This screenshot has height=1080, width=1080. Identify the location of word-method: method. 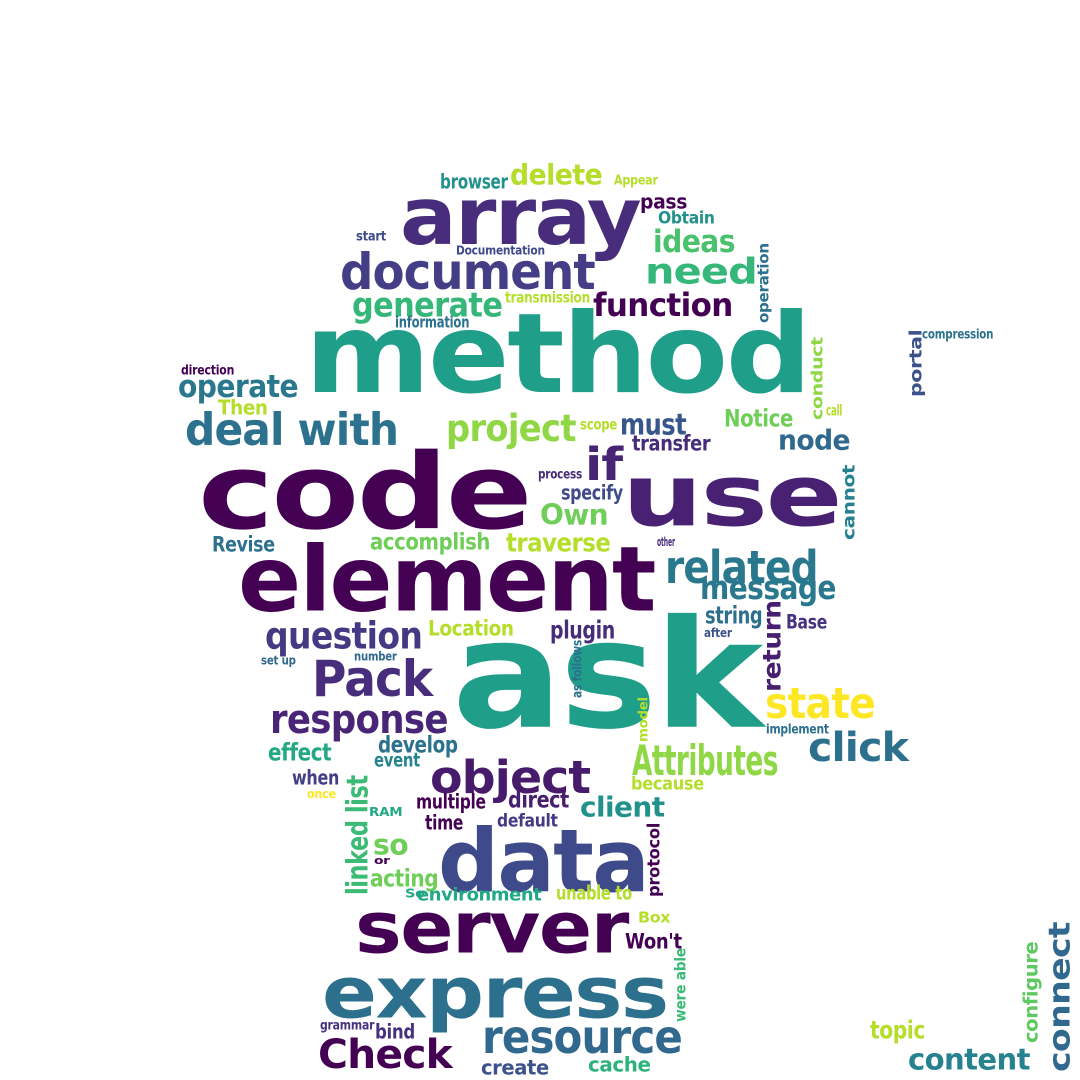
(558, 355).